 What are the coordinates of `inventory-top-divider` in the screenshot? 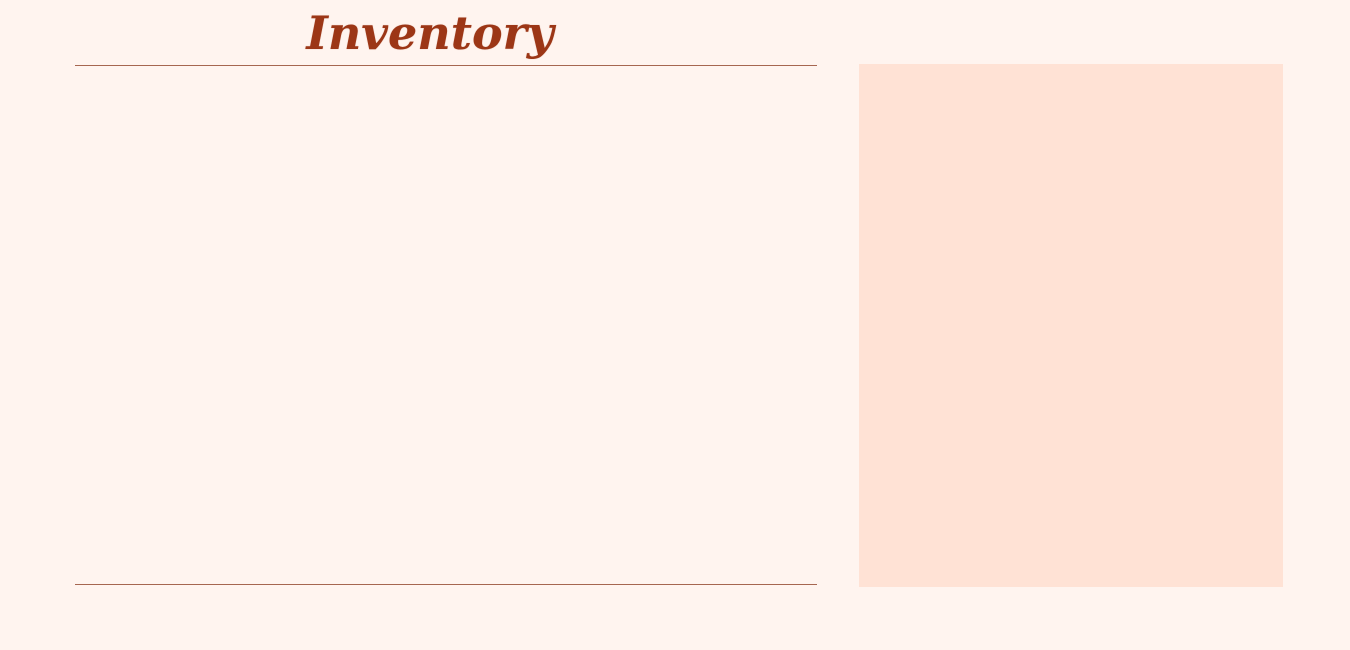 It's located at (446, 65).